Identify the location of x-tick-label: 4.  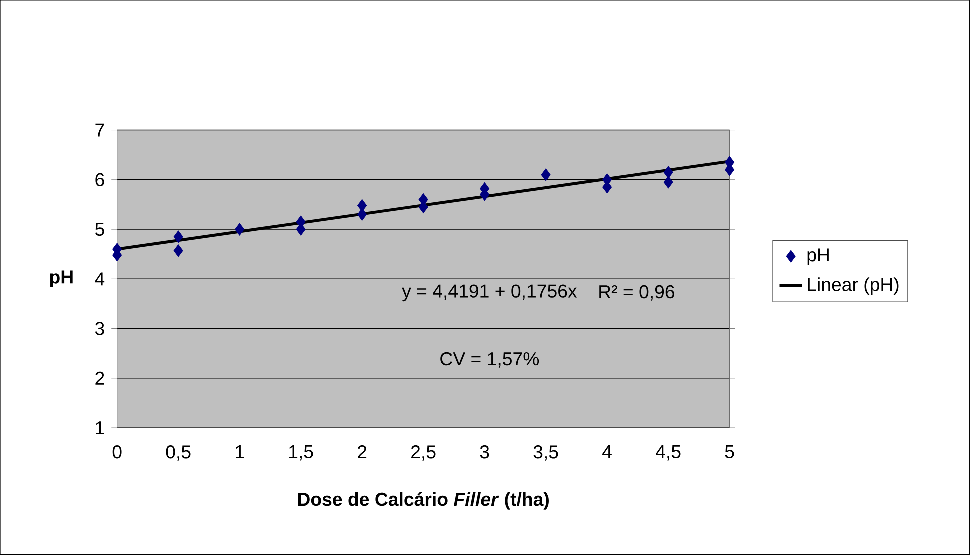
(607, 451).